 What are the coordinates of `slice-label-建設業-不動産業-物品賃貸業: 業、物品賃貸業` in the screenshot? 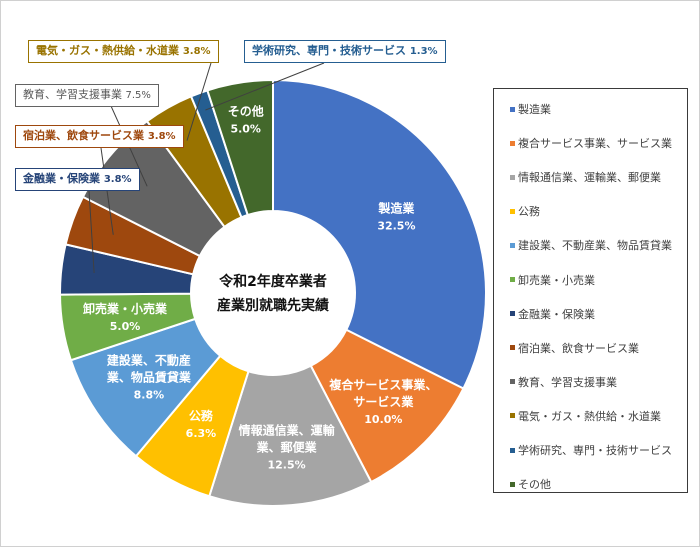 It's located at (149, 376).